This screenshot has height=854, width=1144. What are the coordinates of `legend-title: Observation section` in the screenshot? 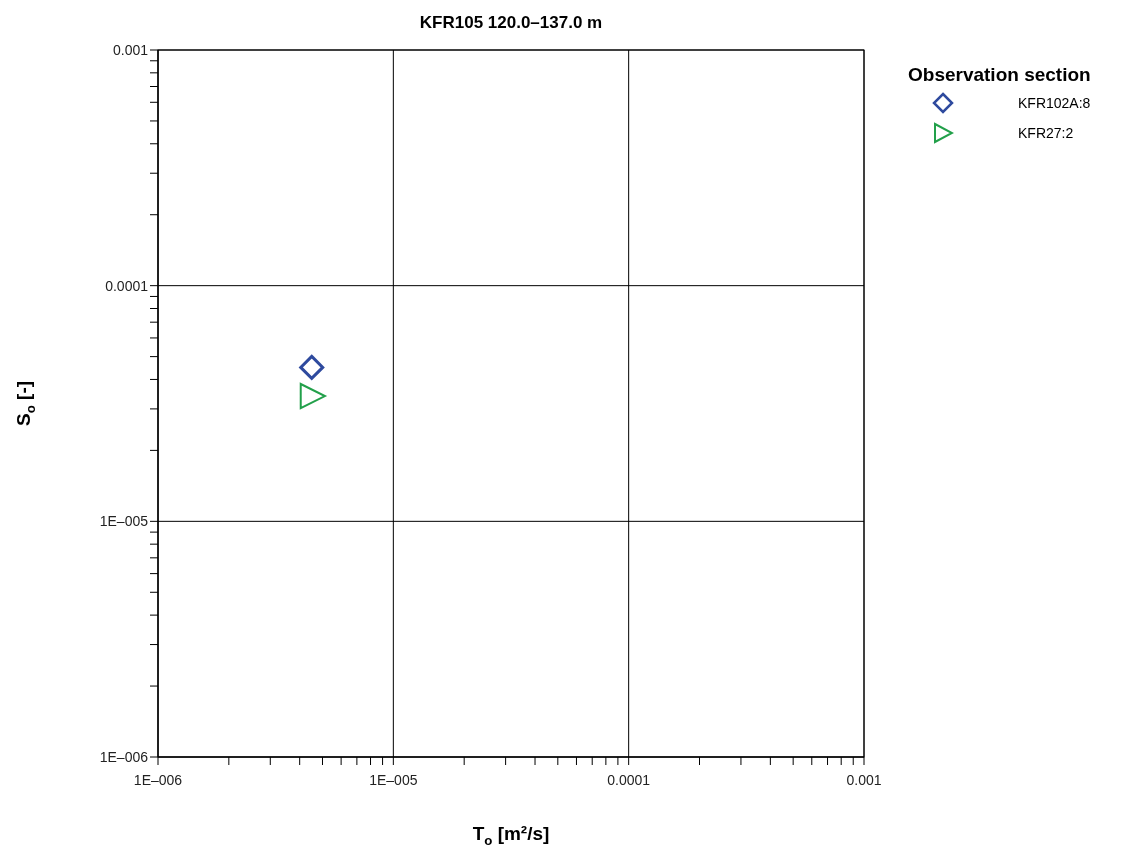 It's located at (999, 75).